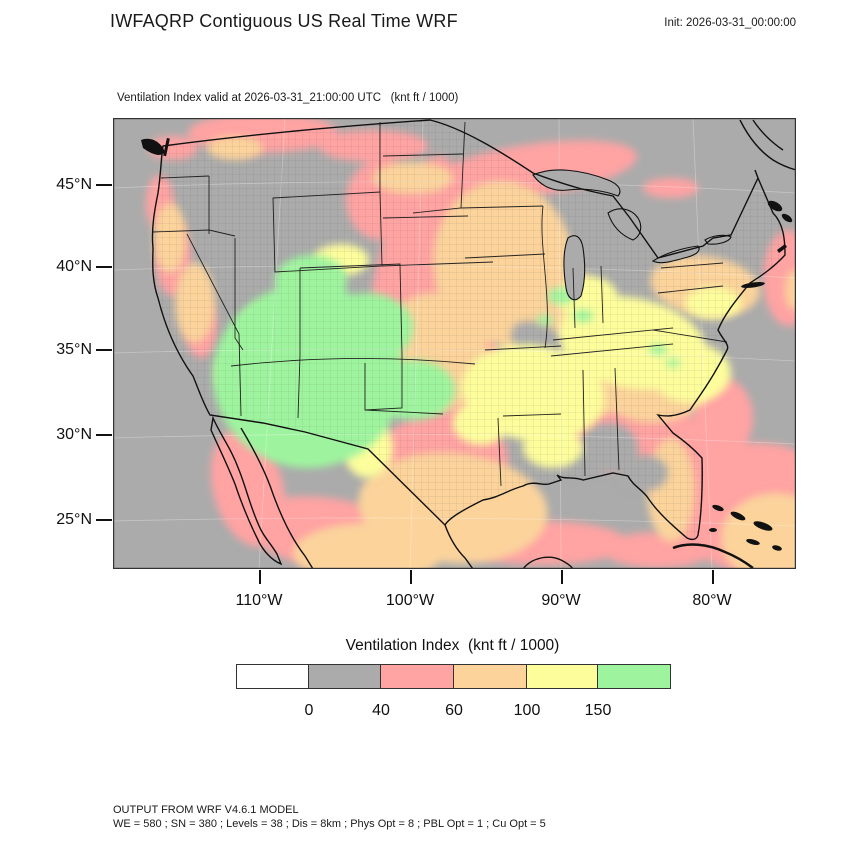 This screenshot has width=850, height=850. I want to click on lat-label-30n: 30°N, so click(74, 434).